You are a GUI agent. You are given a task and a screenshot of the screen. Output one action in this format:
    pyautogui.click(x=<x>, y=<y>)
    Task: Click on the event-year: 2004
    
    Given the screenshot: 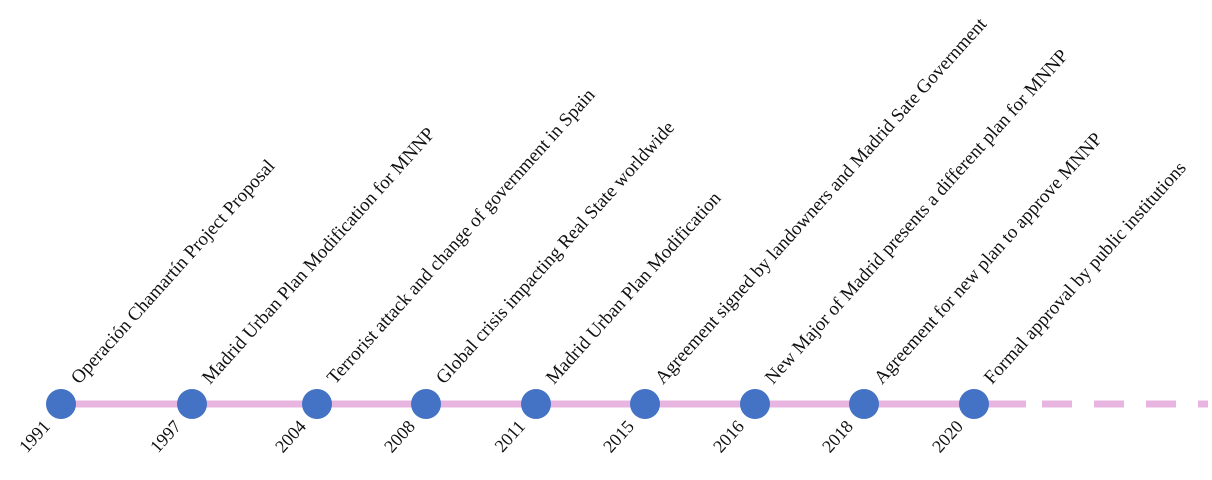 What is the action you would take?
    pyautogui.click(x=290, y=436)
    